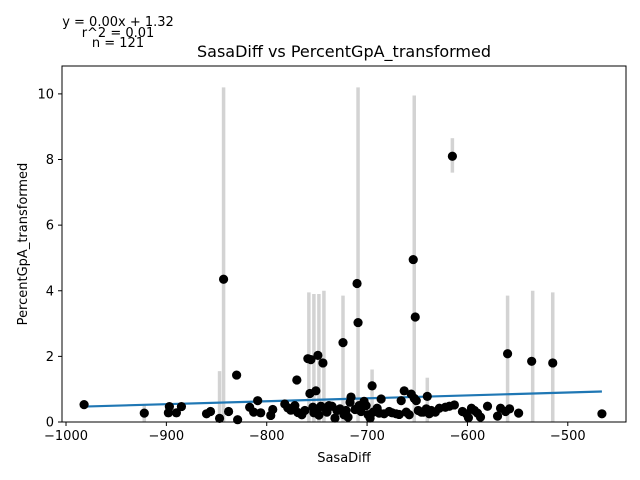 This screenshot has height=480, width=640. What do you see at coordinates (45, 94) in the screenshot?
I see `y-tick-label-5: 10` at bounding box center [45, 94].